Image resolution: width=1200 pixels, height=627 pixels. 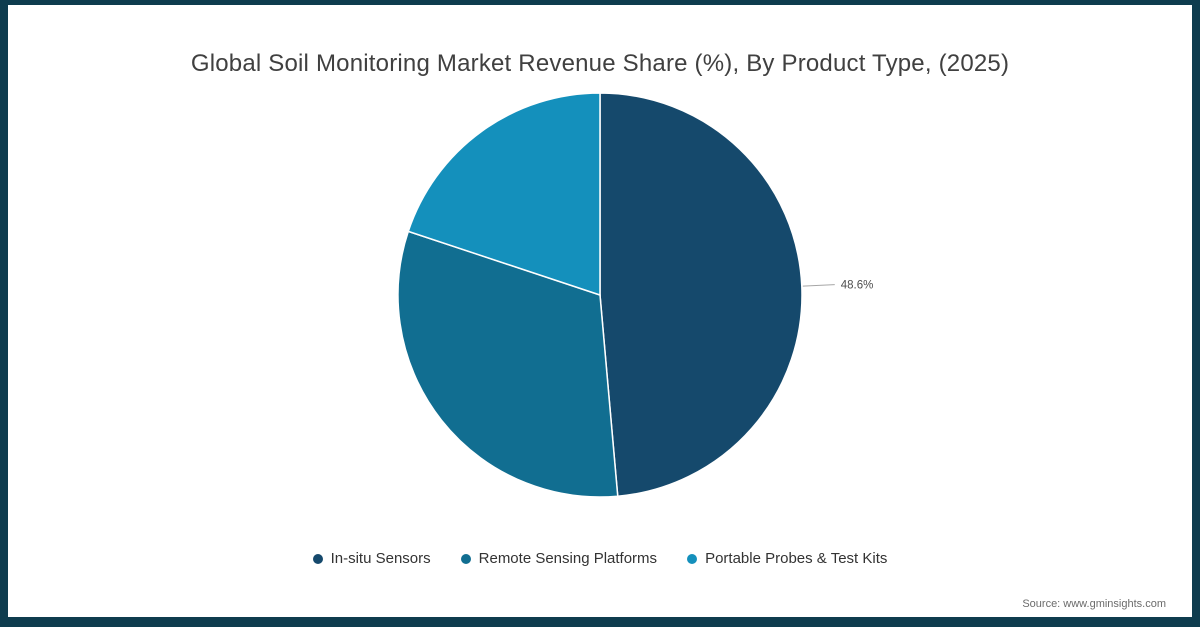 I want to click on legend-item: Remote Sensing Platforms, so click(x=559, y=558).